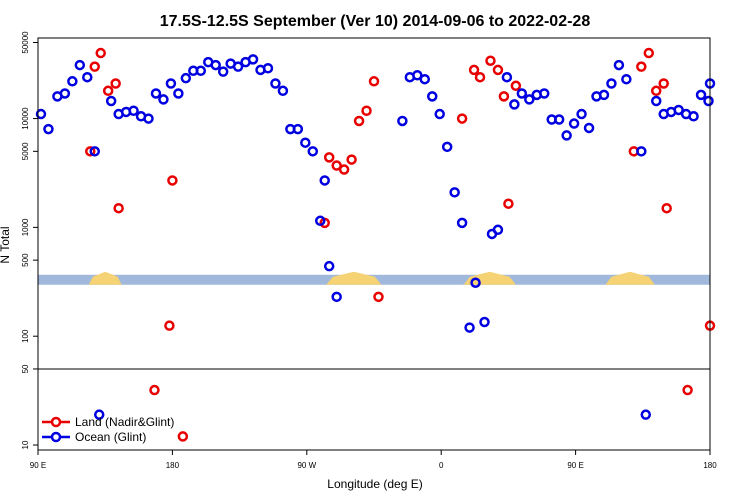 The width and height of the screenshot is (750, 500). Describe the element at coordinates (374, 484) in the screenshot. I see `x-axis-label: Longitude (deg E)` at that location.